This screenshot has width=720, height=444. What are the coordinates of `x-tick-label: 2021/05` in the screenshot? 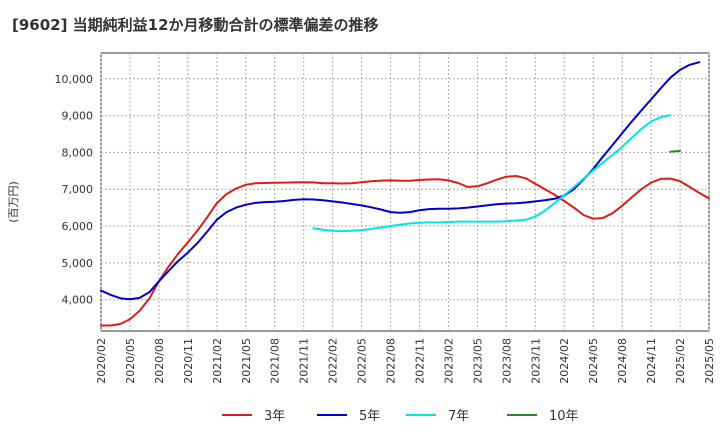 It's located at (246, 361).